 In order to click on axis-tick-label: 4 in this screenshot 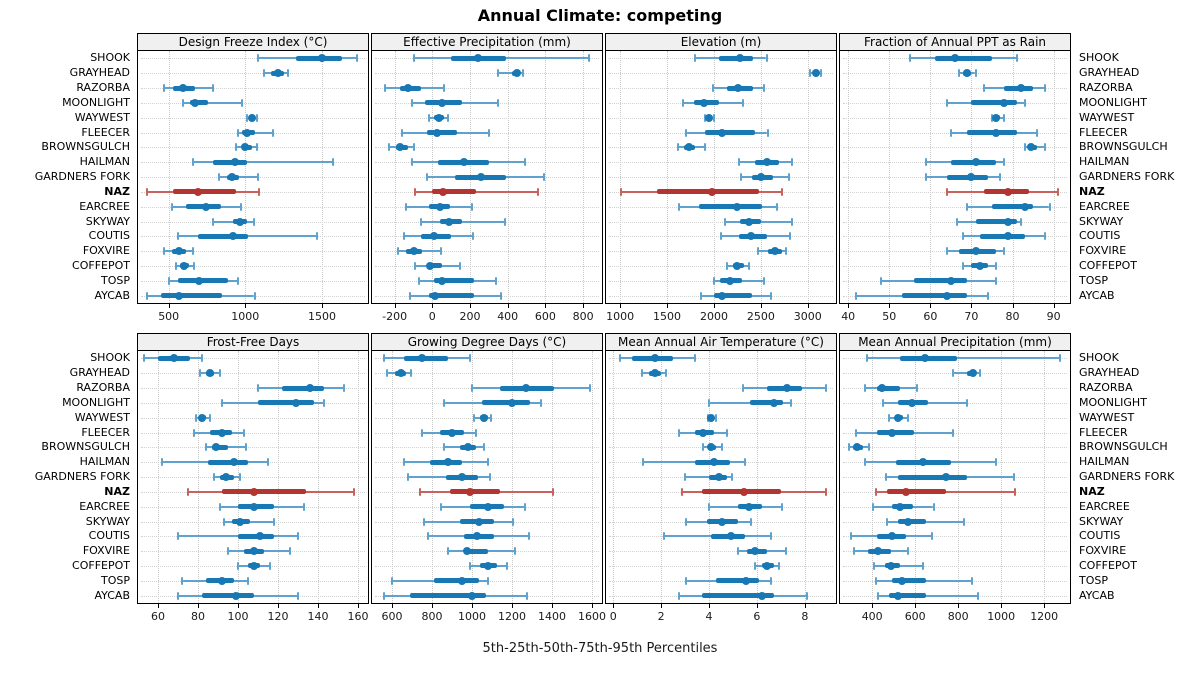, I will do `click(709, 616)`.